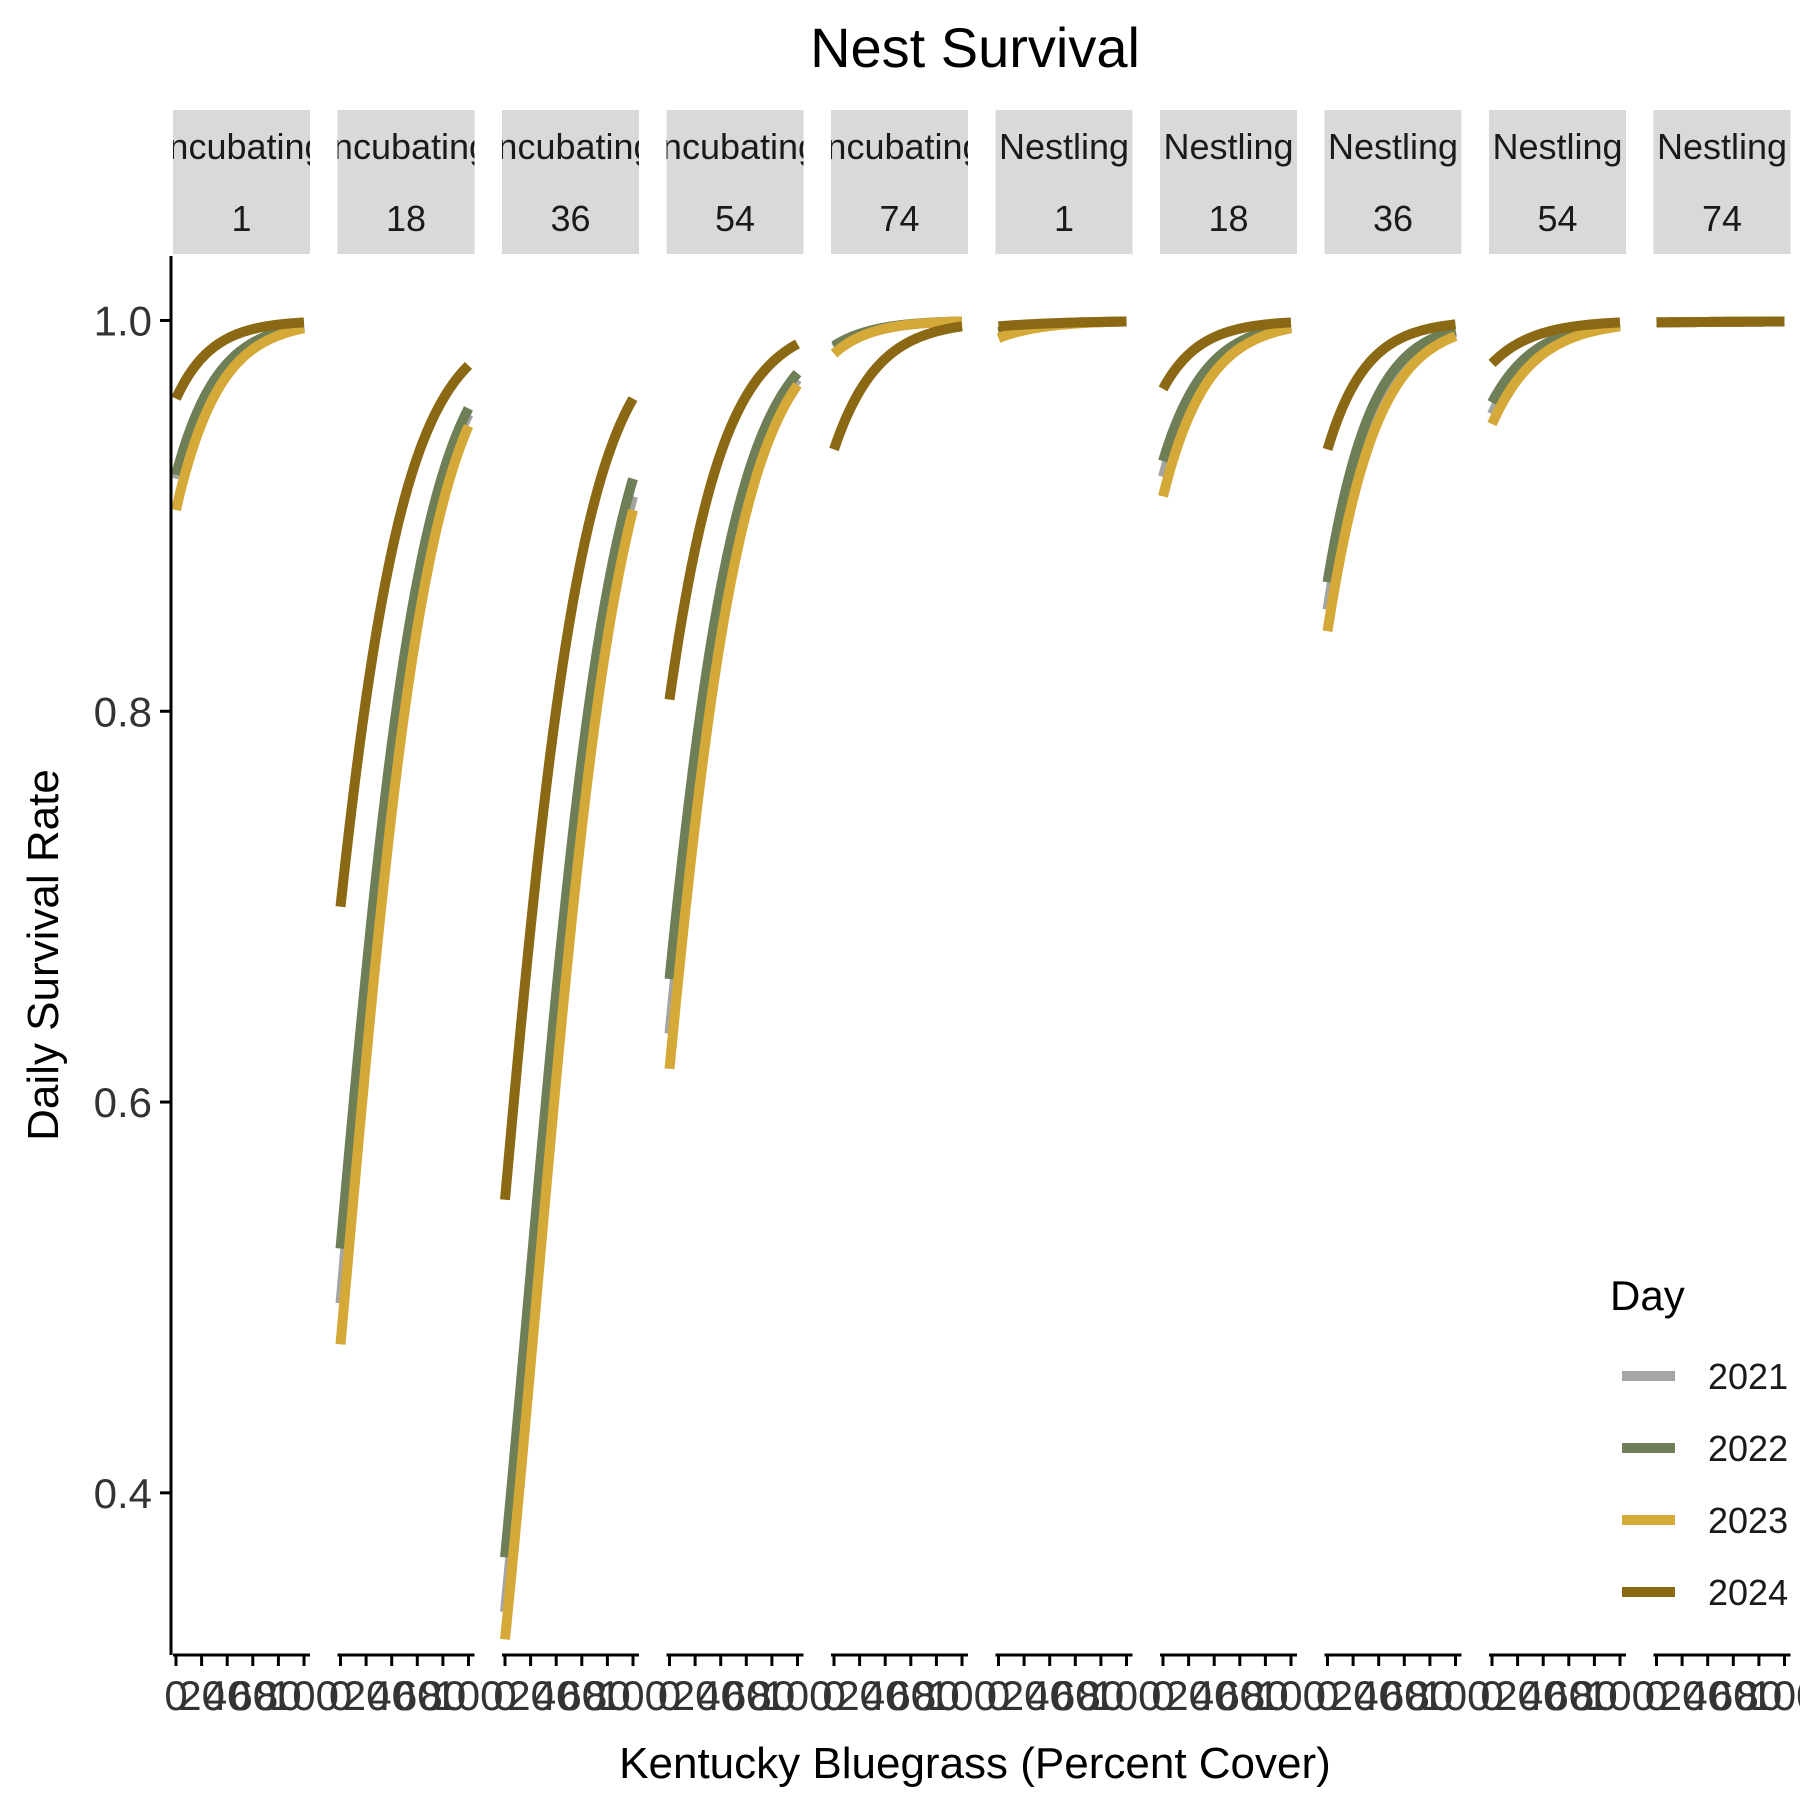 The width and height of the screenshot is (1800, 1800). What do you see at coordinates (1705, 1448) in the screenshot?
I see `legend-item: 2022` at bounding box center [1705, 1448].